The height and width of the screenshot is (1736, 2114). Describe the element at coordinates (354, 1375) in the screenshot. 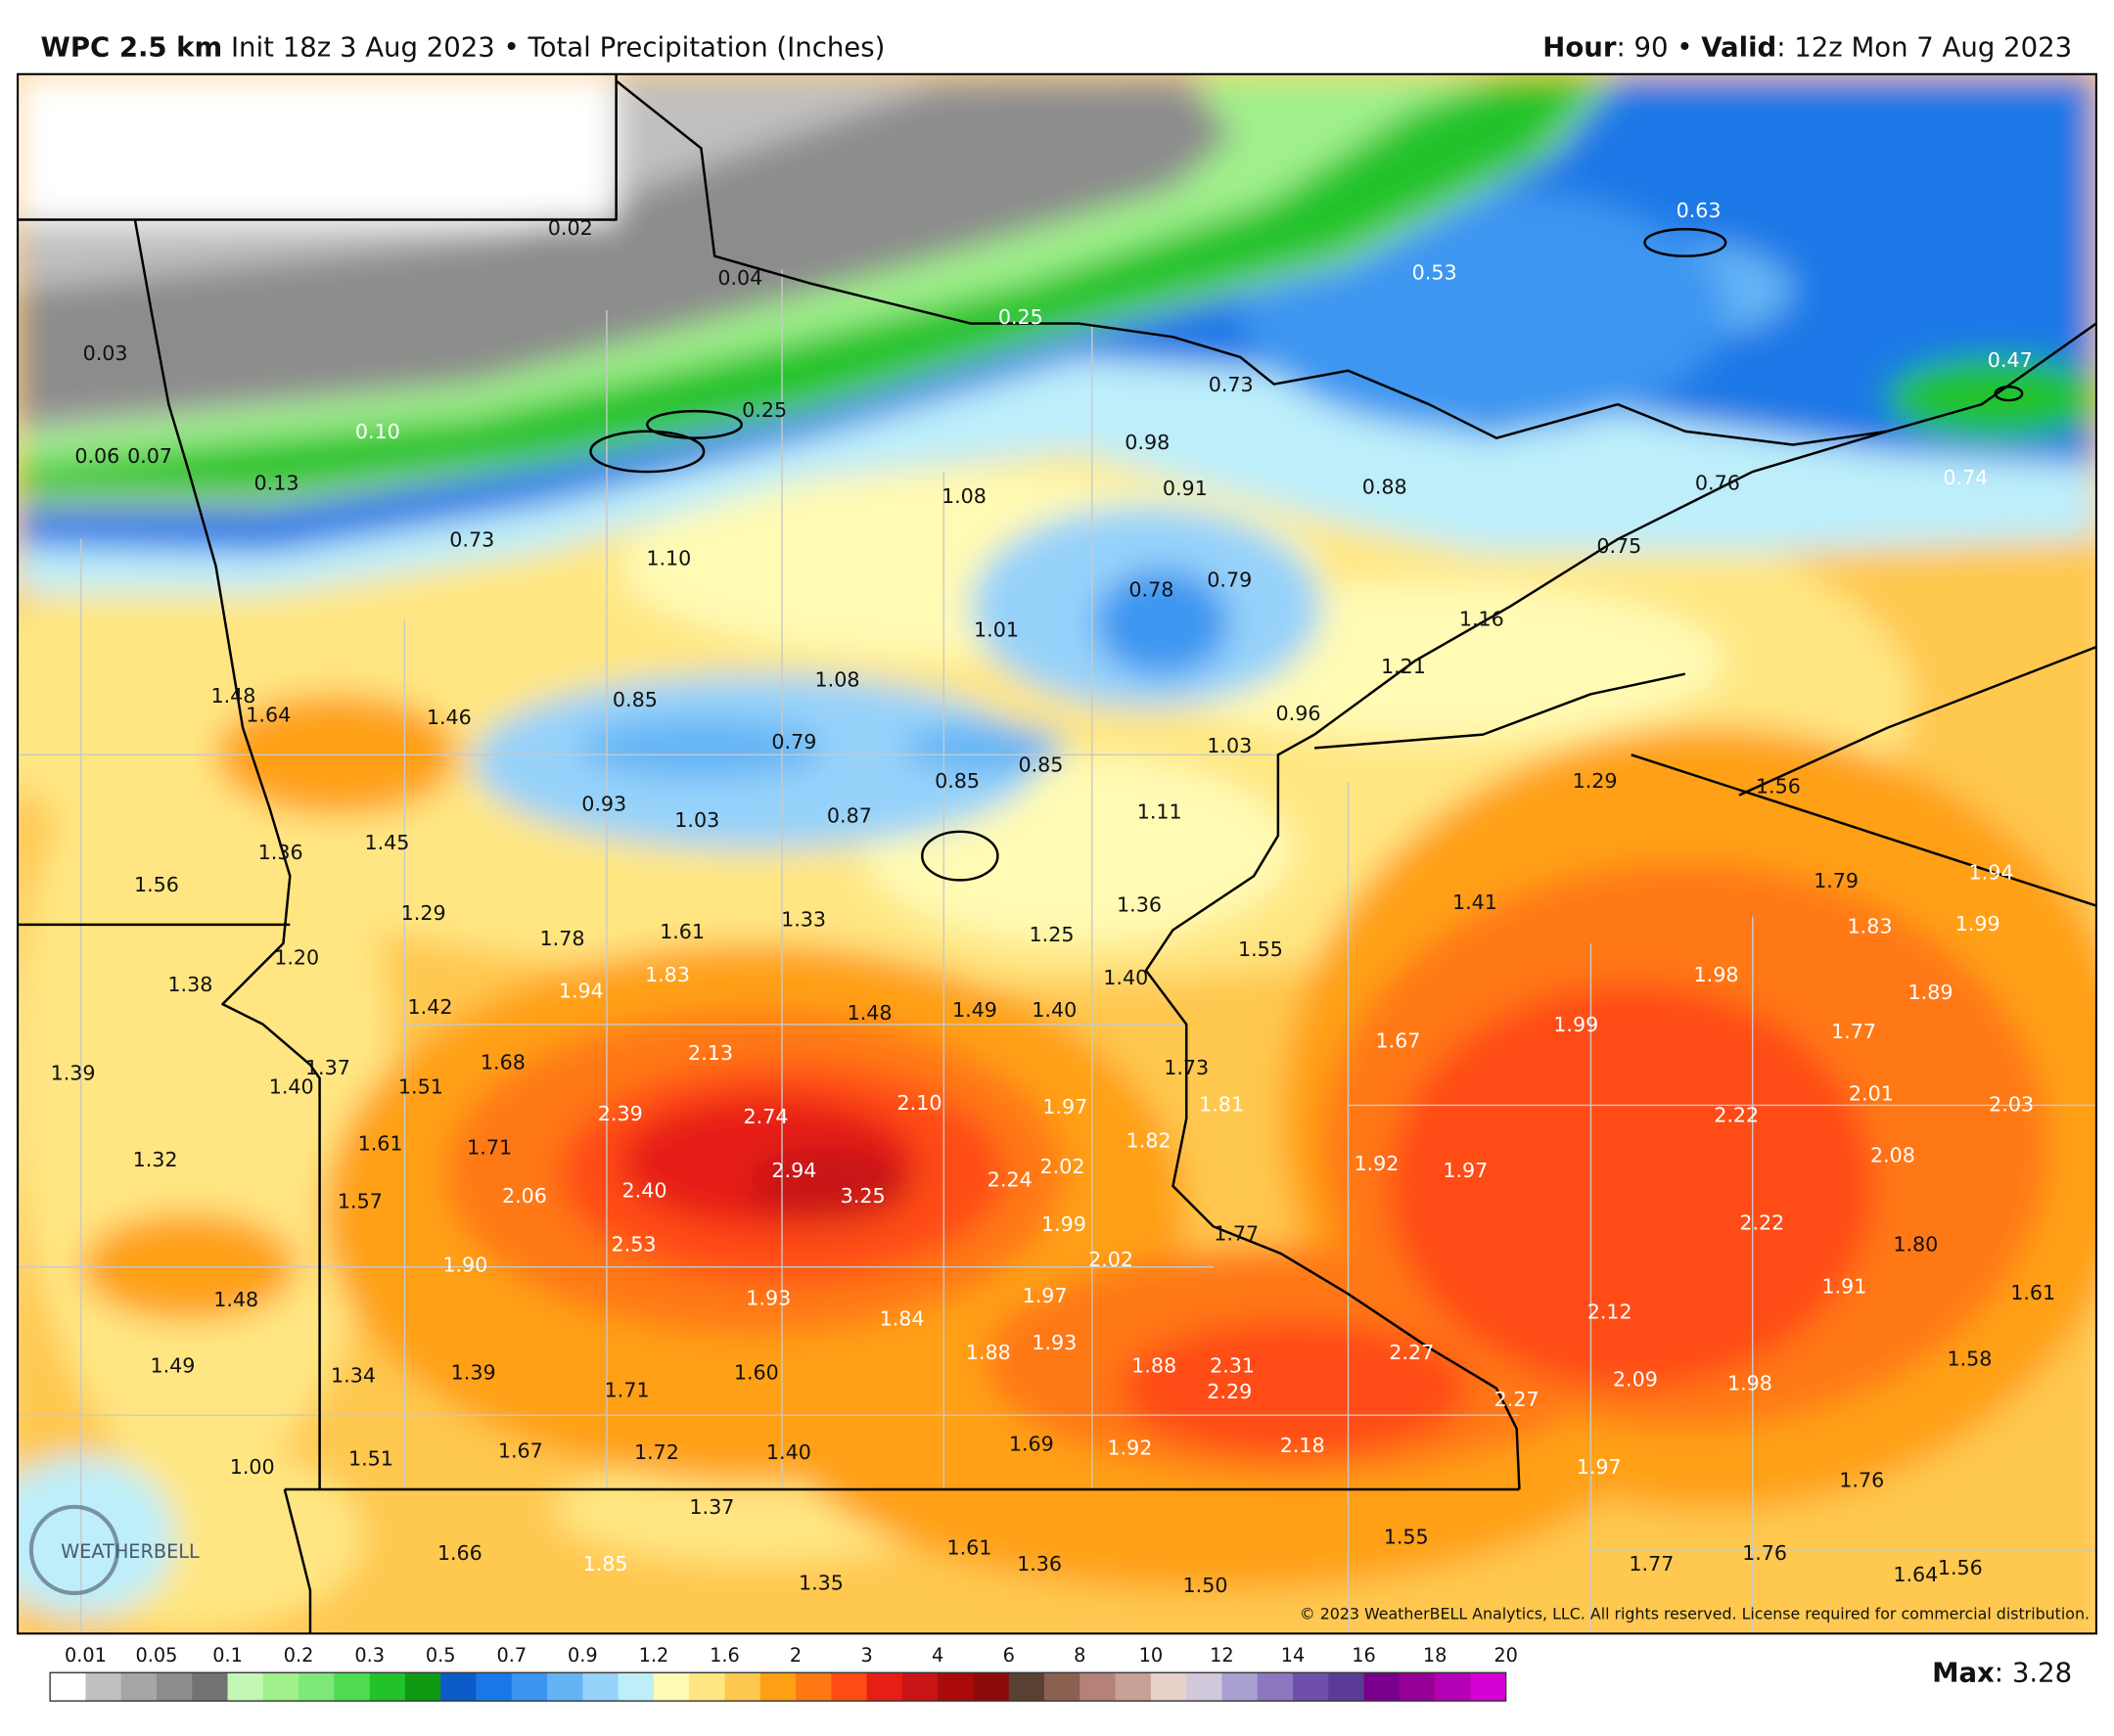

I see `value-label: 1.34` at that location.